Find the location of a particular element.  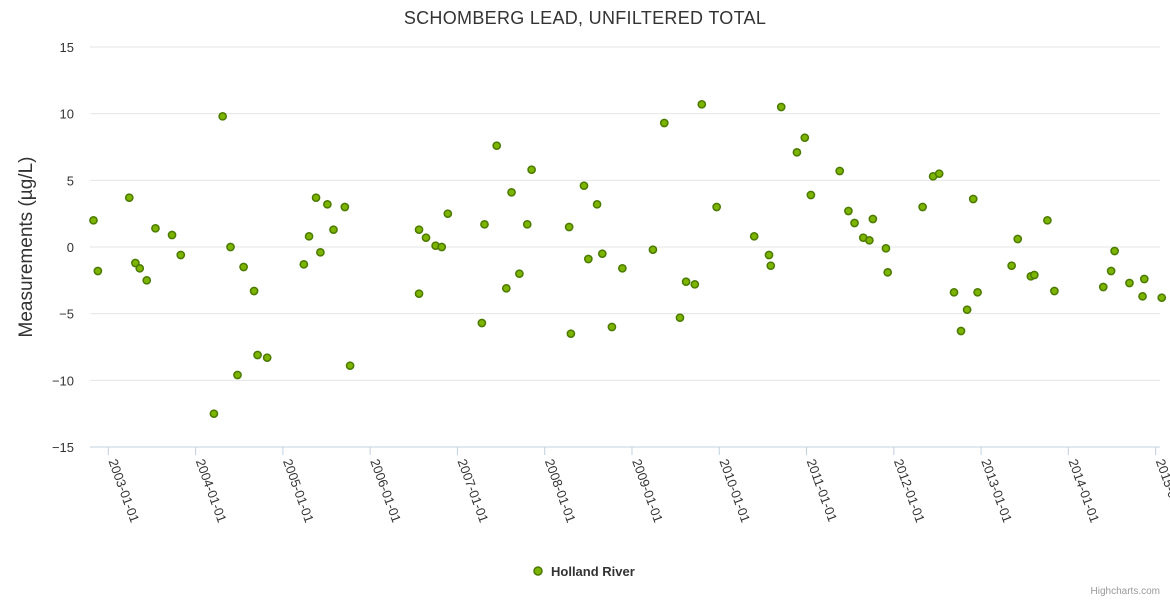

y-tick-label: 15 is located at coordinates (67, 47).